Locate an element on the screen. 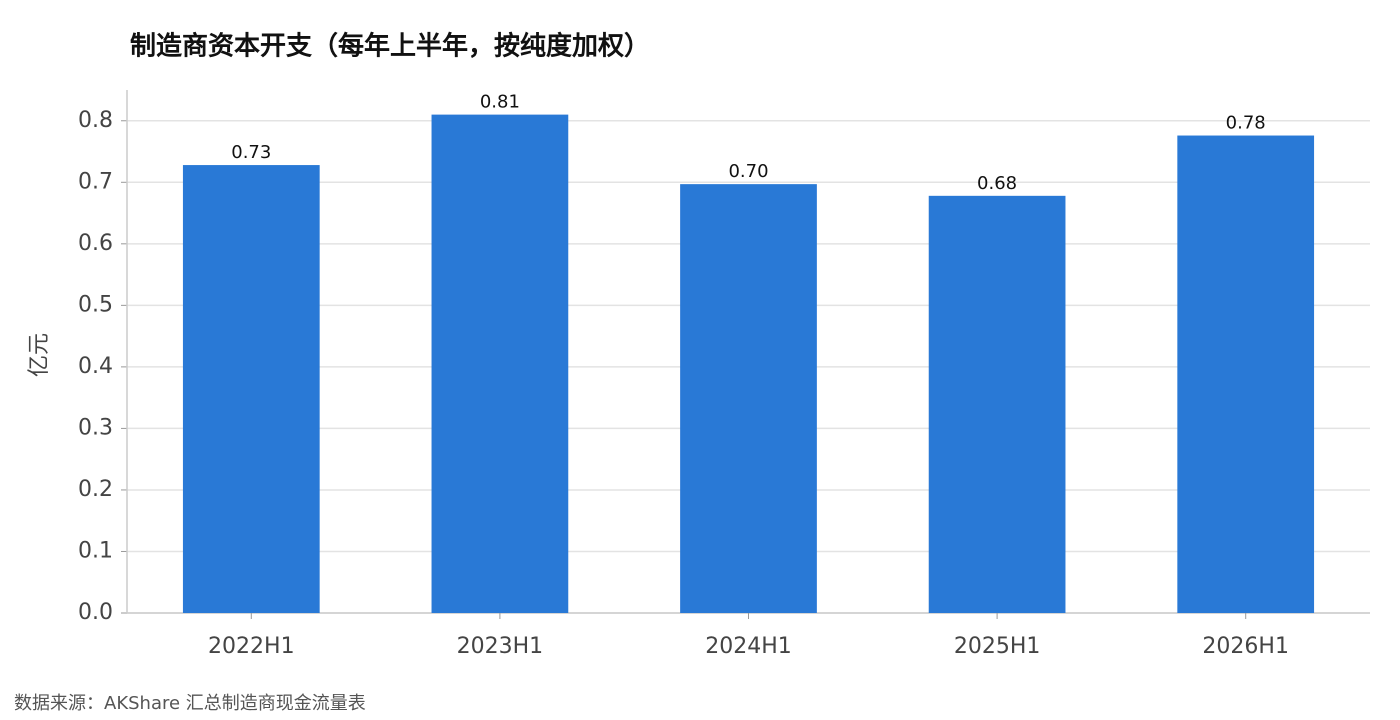 Image resolution: width=1400 pixels, height=720 pixels. y-tick-label: 0.5 is located at coordinates (95, 304).